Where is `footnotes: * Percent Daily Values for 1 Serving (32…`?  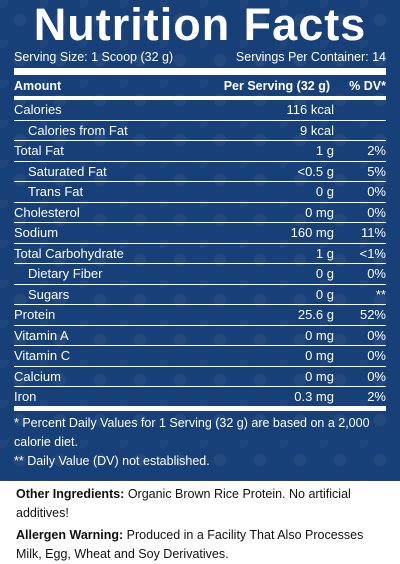
footnotes: * Percent Daily Values for 1 Serving (32… is located at coordinates (200, 442).